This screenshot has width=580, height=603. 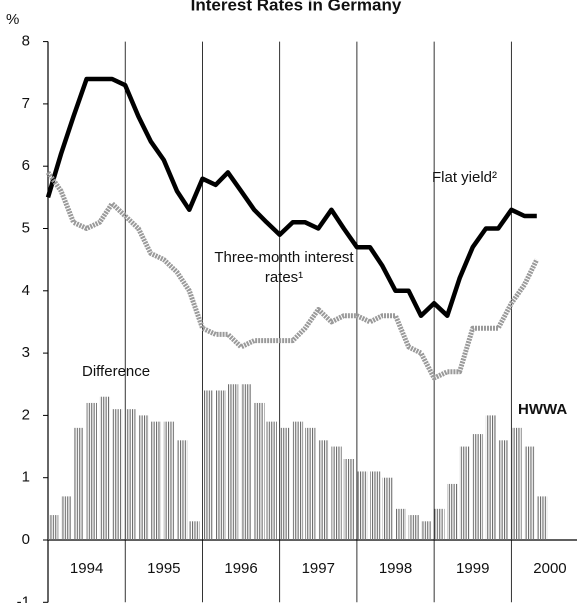 What do you see at coordinates (26, 227) in the screenshot?
I see `y-tick-label: 5` at bounding box center [26, 227].